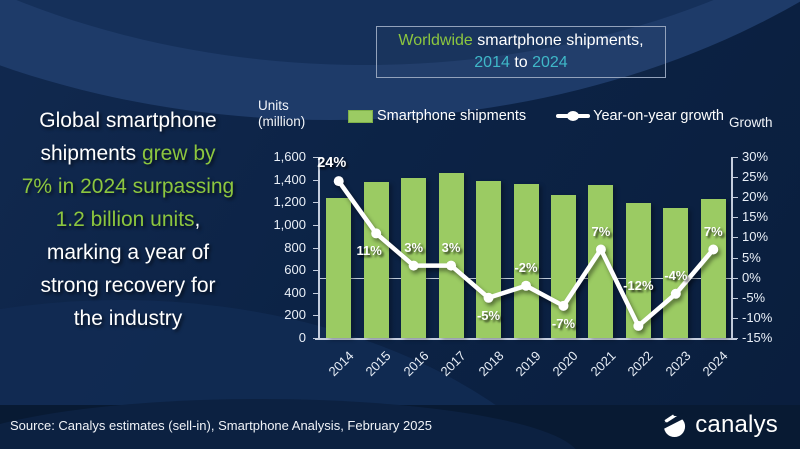 This screenshot has height=449, width=800. What do you see at coordinates (528, 364) in the screenshot?
I see `x-axis-label-2019: 2019` at bounding box center [528, 364].